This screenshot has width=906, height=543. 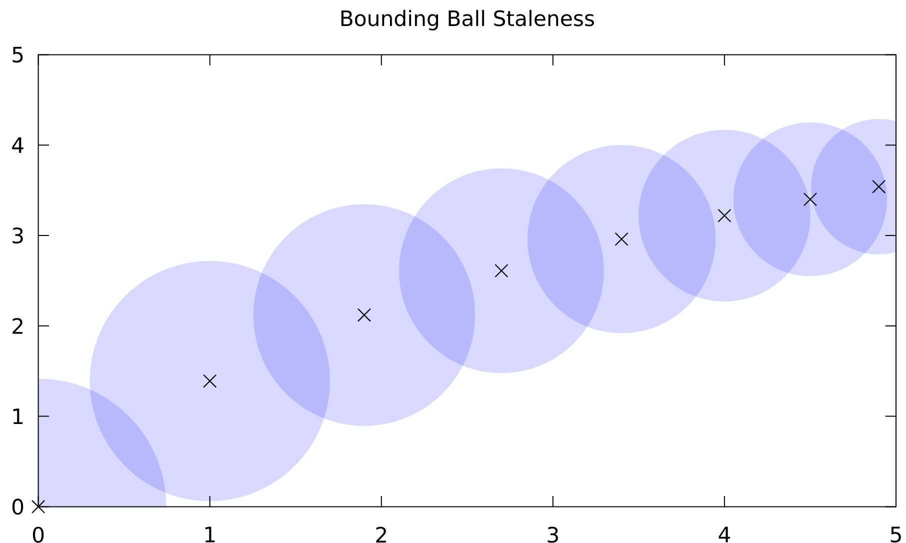 What do you see at coordinates (17, 235) in the screenshot?
I see `y-tick-label: 3` at bounding box center [17, 235].